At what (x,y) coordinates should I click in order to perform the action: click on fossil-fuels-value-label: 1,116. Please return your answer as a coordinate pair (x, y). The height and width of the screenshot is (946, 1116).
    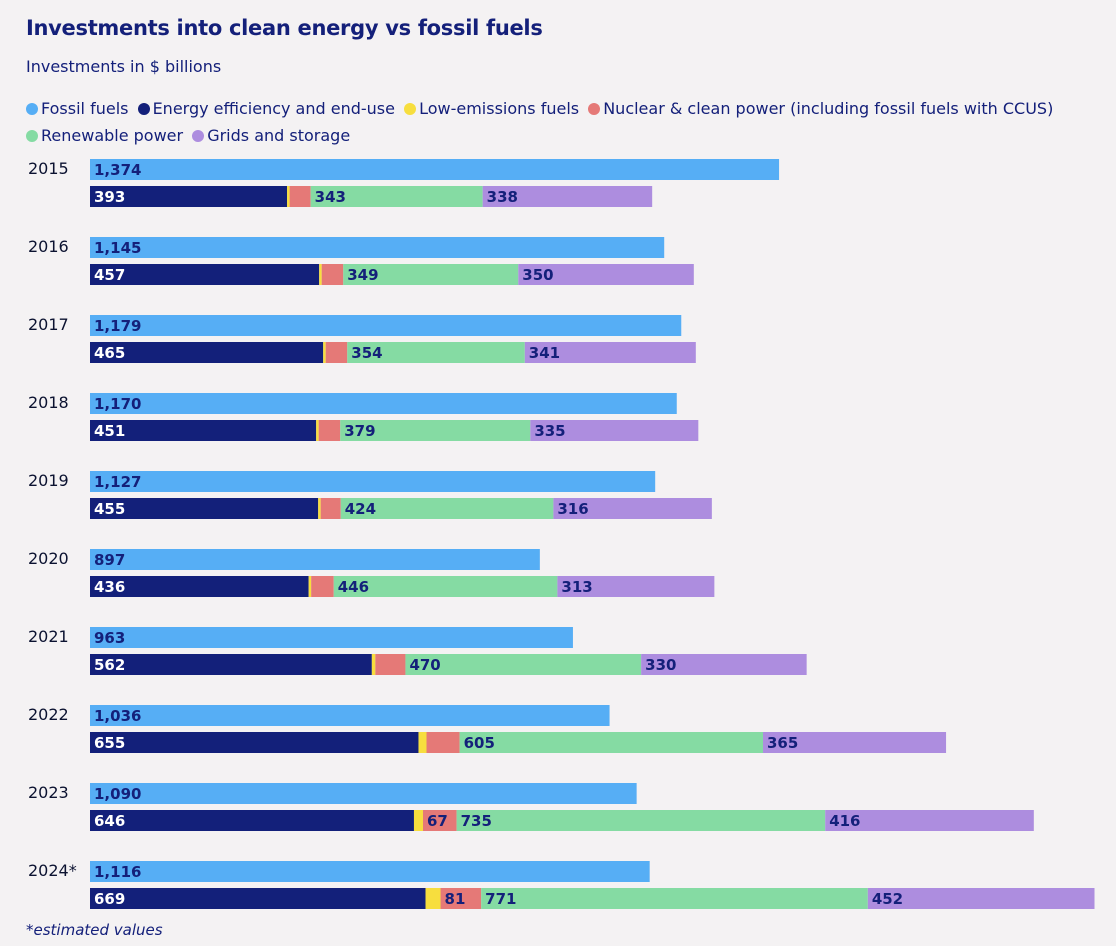
    Looking at the image, I should click on (117, 872).